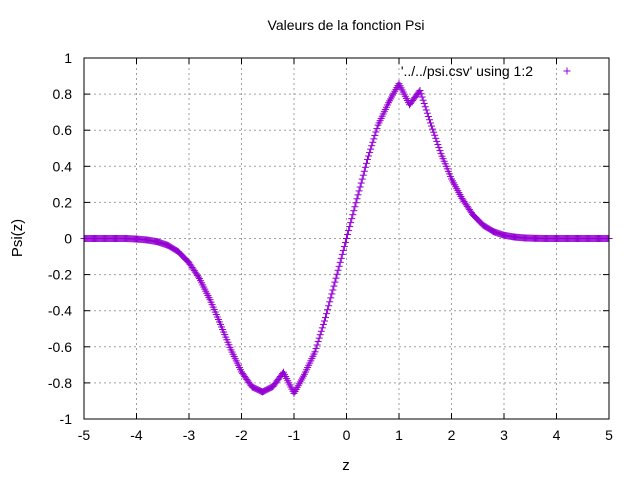 The height and width of the screenshot is (480, 640). I want to click on x-axis-title: z, so click(346, 465).